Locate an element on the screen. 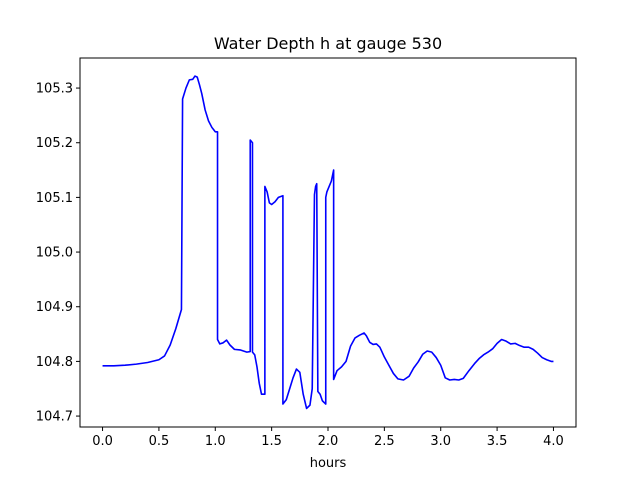  x-axis-ticks: 0.0 0.5 1.0 1.5 2.0 2.5 3.0 3.5 4.0 is located at coordinates (328, 438).